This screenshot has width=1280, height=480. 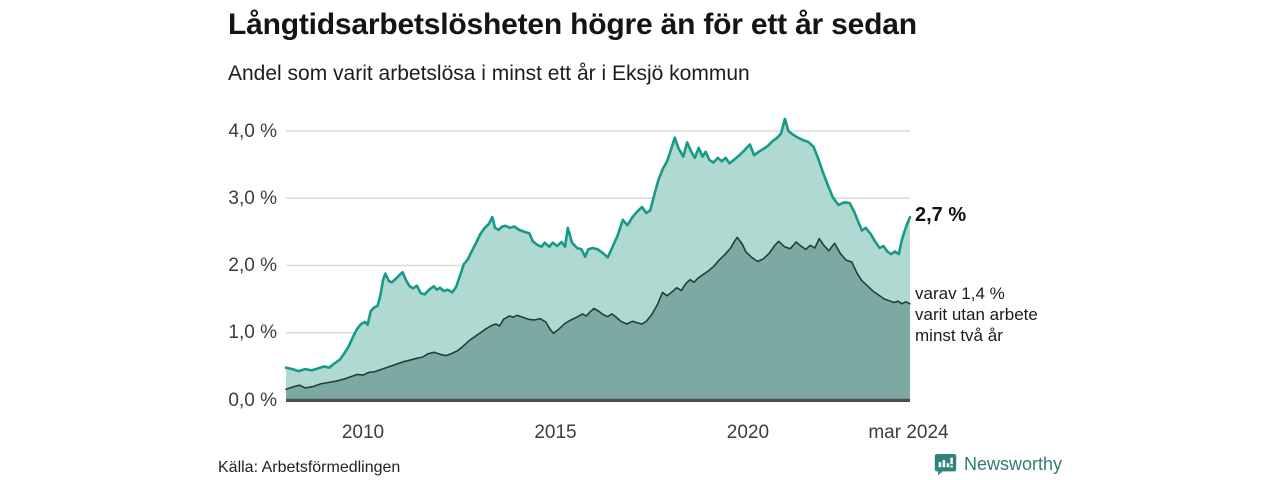 What do you see at coordinates (941, 215) in the screenshot?
I see `end-label-total-value: 2,7 %` at bounding box center [941, 215].